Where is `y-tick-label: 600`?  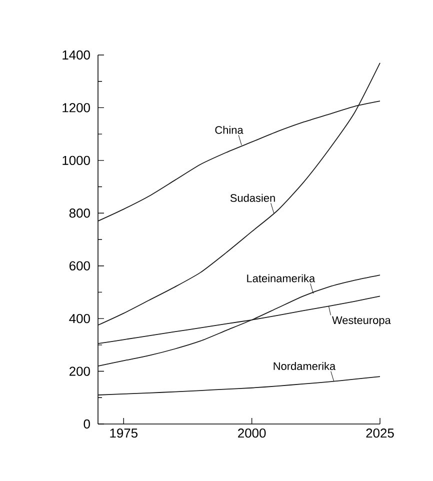 y-tick-label: 600 is located at coordinates (80, 265).